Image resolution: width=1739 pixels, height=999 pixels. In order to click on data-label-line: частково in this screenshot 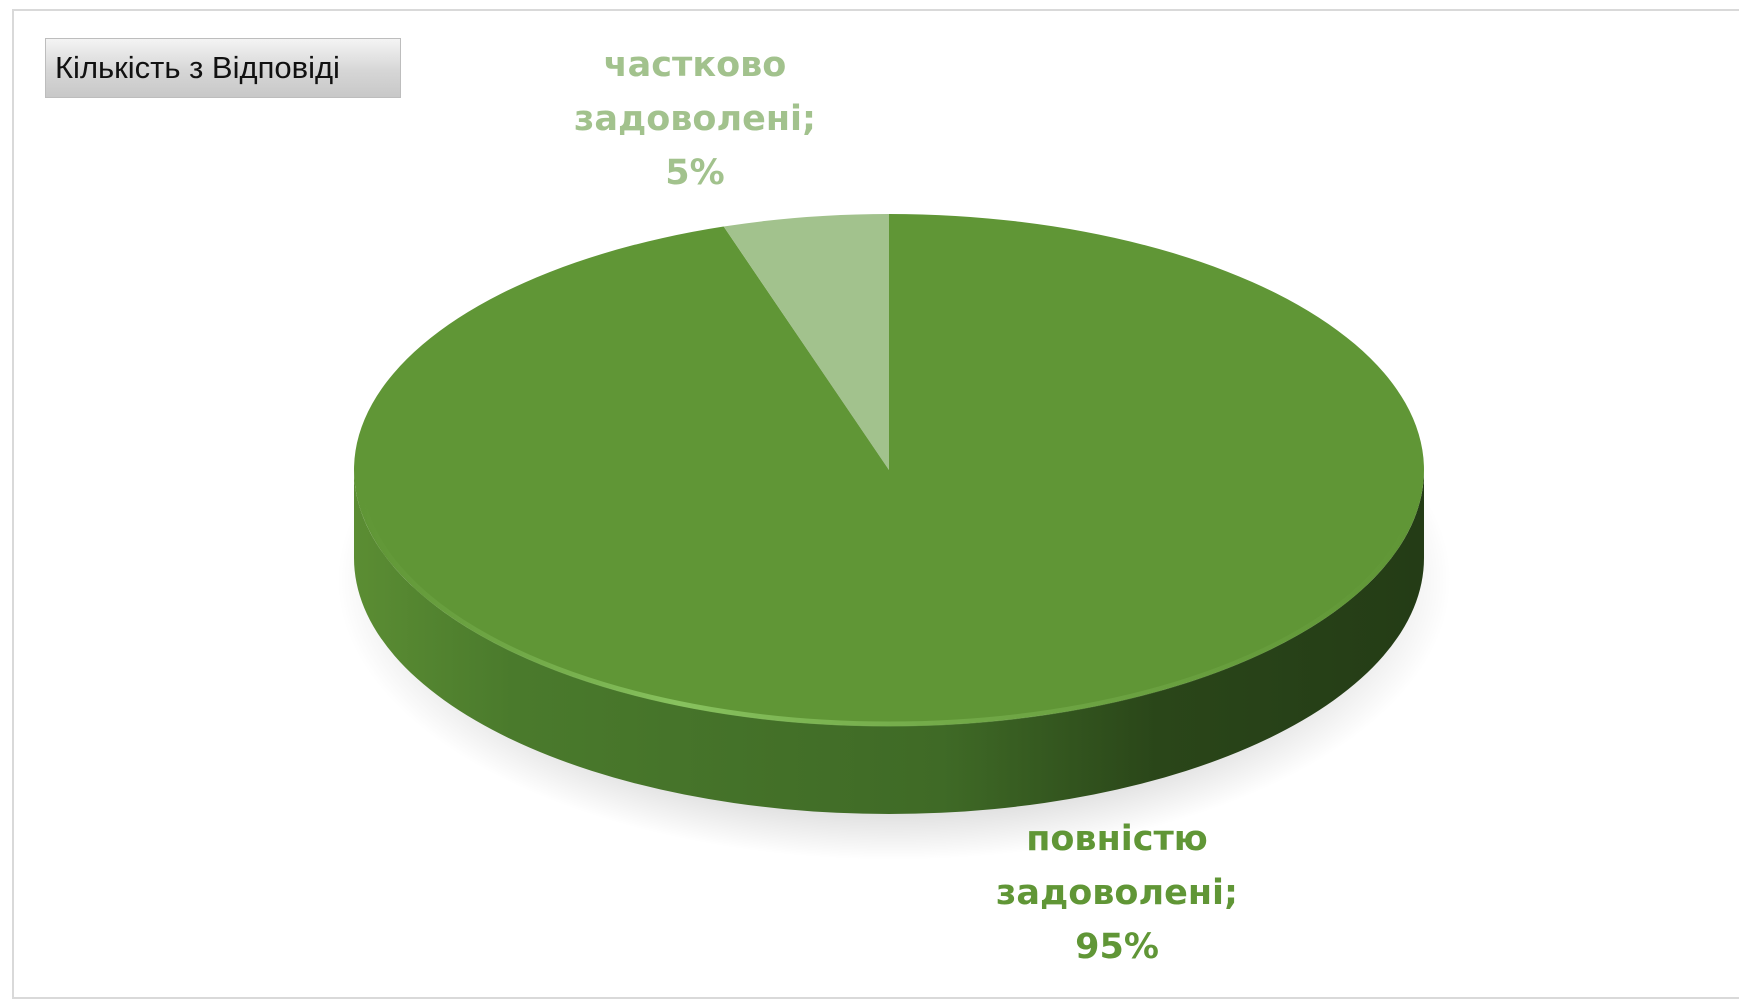, I will do `click(695, 65)`.